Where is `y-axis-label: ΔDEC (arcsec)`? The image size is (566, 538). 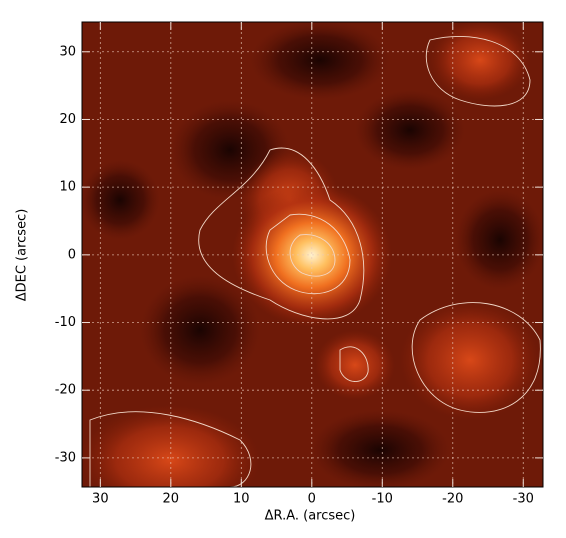 y-axis-label: ΔDEC (arcsec) is located at coordinates (22, 255).